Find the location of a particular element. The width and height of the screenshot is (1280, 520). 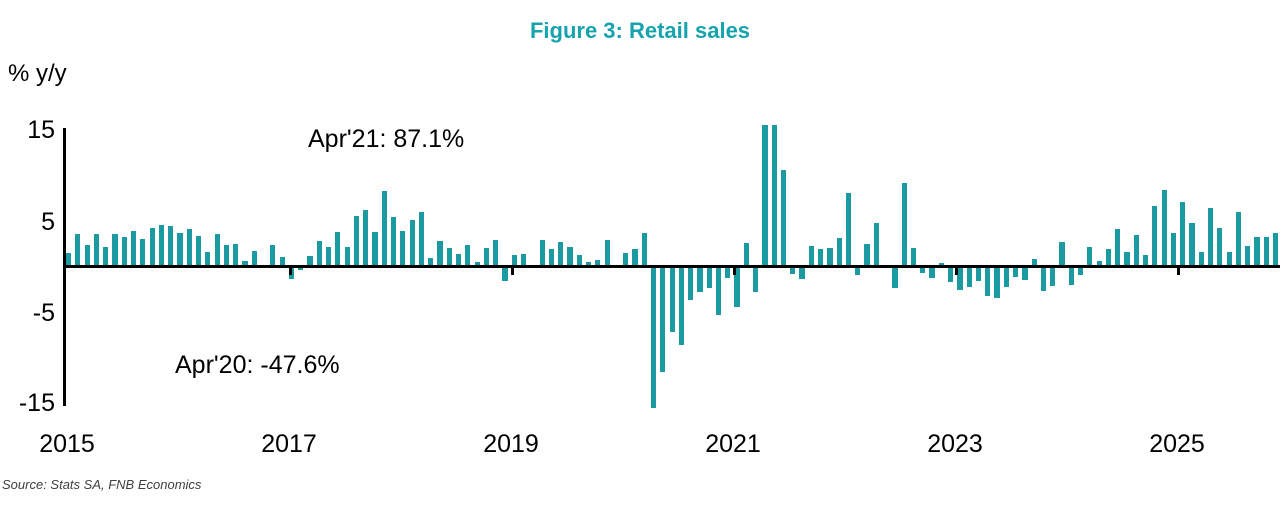

x-axis-zero-line is located at coordinates (671, 266).